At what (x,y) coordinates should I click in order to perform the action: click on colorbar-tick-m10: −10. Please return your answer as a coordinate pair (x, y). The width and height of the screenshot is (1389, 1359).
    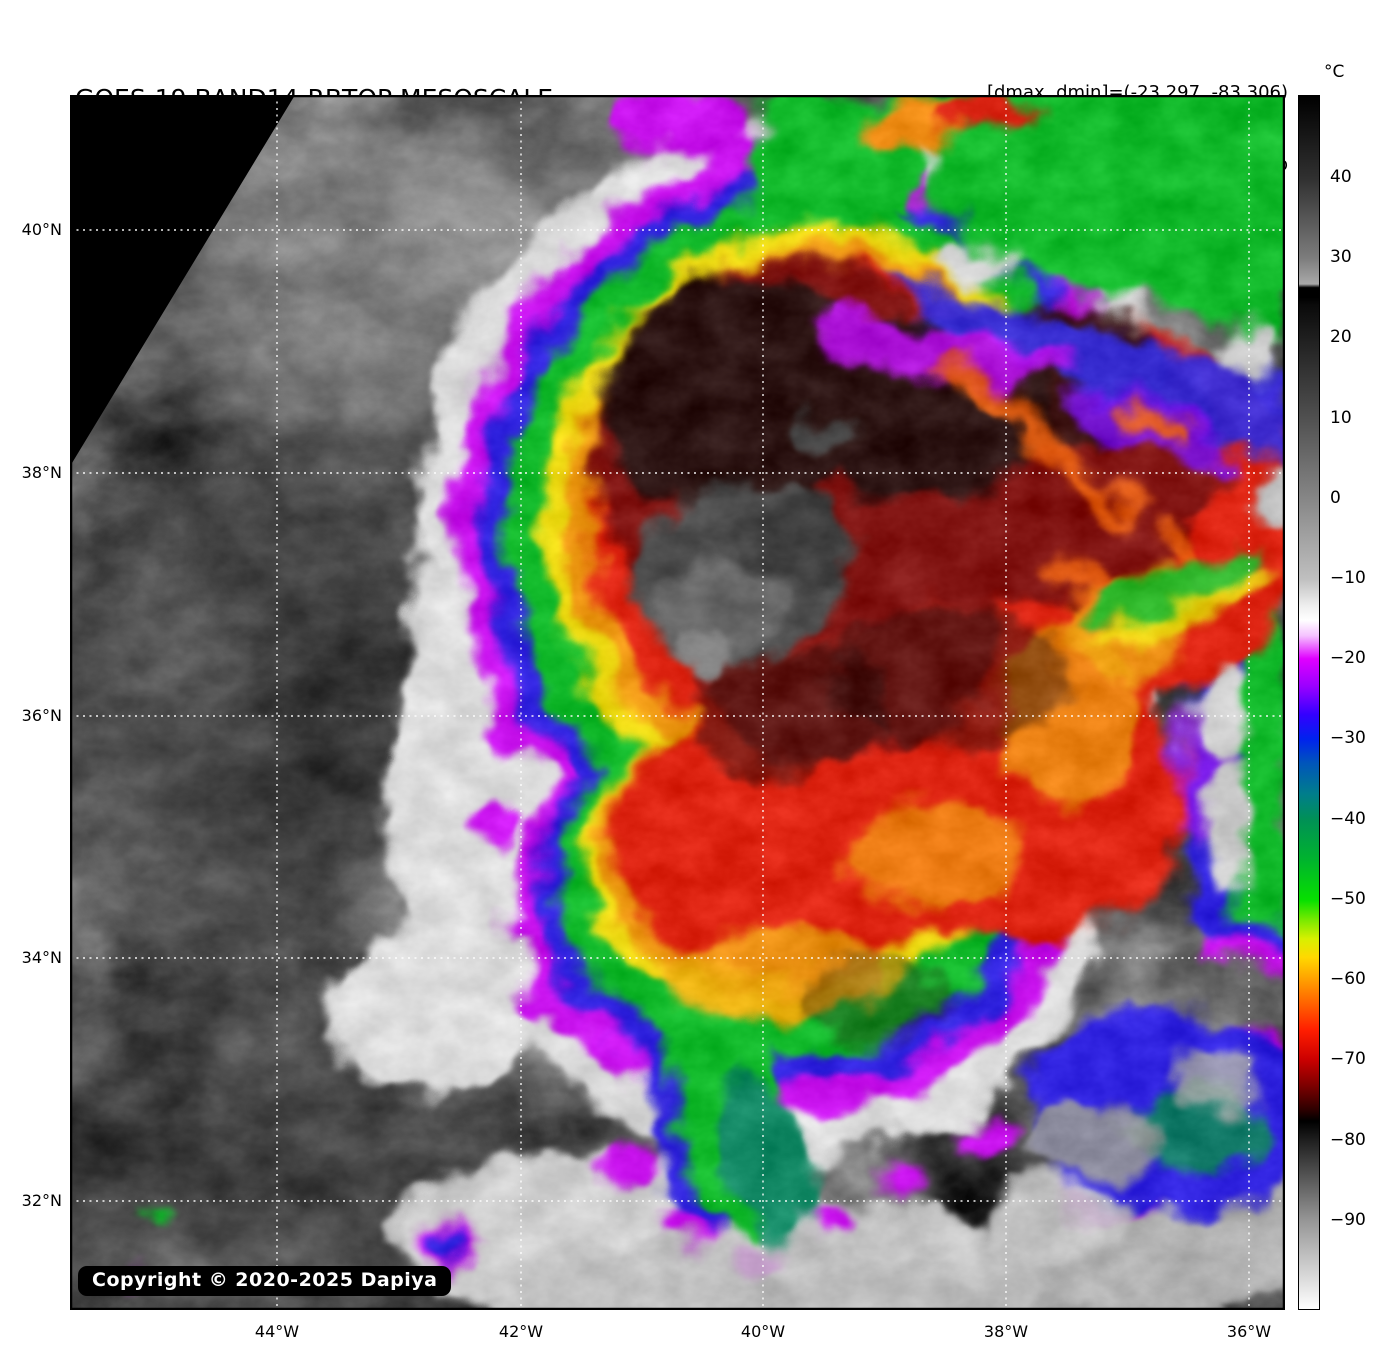
    Looking at the image, I should click on (1348, 578).